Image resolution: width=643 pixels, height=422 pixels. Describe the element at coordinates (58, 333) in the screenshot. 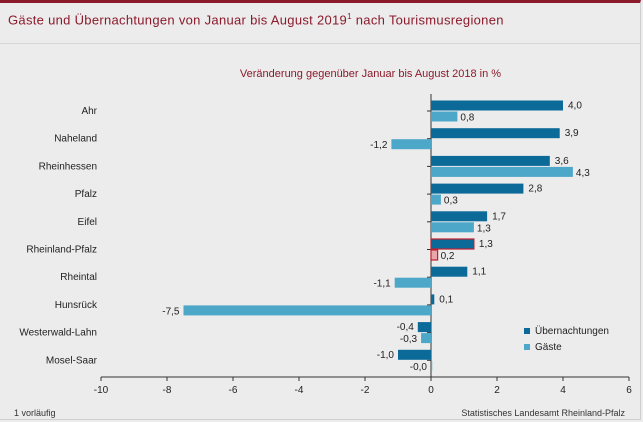

I see `category-label: Westerwald-Lahn` at that location.